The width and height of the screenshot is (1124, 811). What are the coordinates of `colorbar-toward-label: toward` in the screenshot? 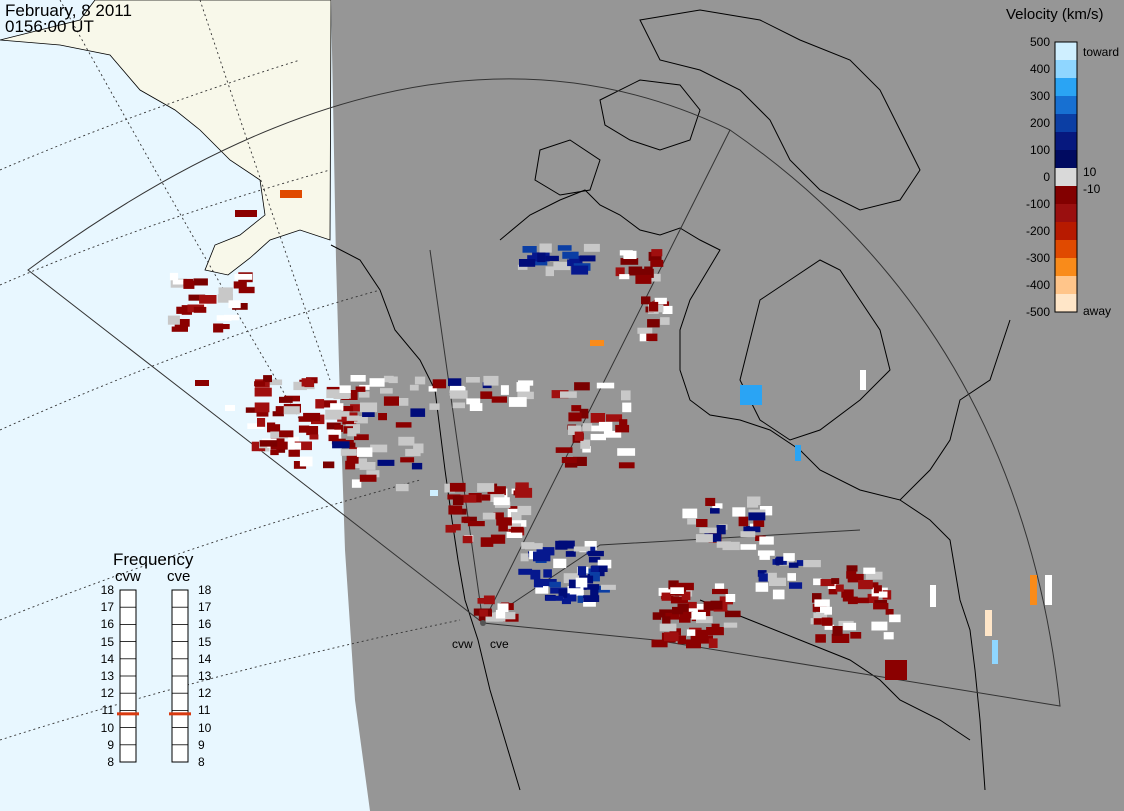 It's located at (1101, 52).